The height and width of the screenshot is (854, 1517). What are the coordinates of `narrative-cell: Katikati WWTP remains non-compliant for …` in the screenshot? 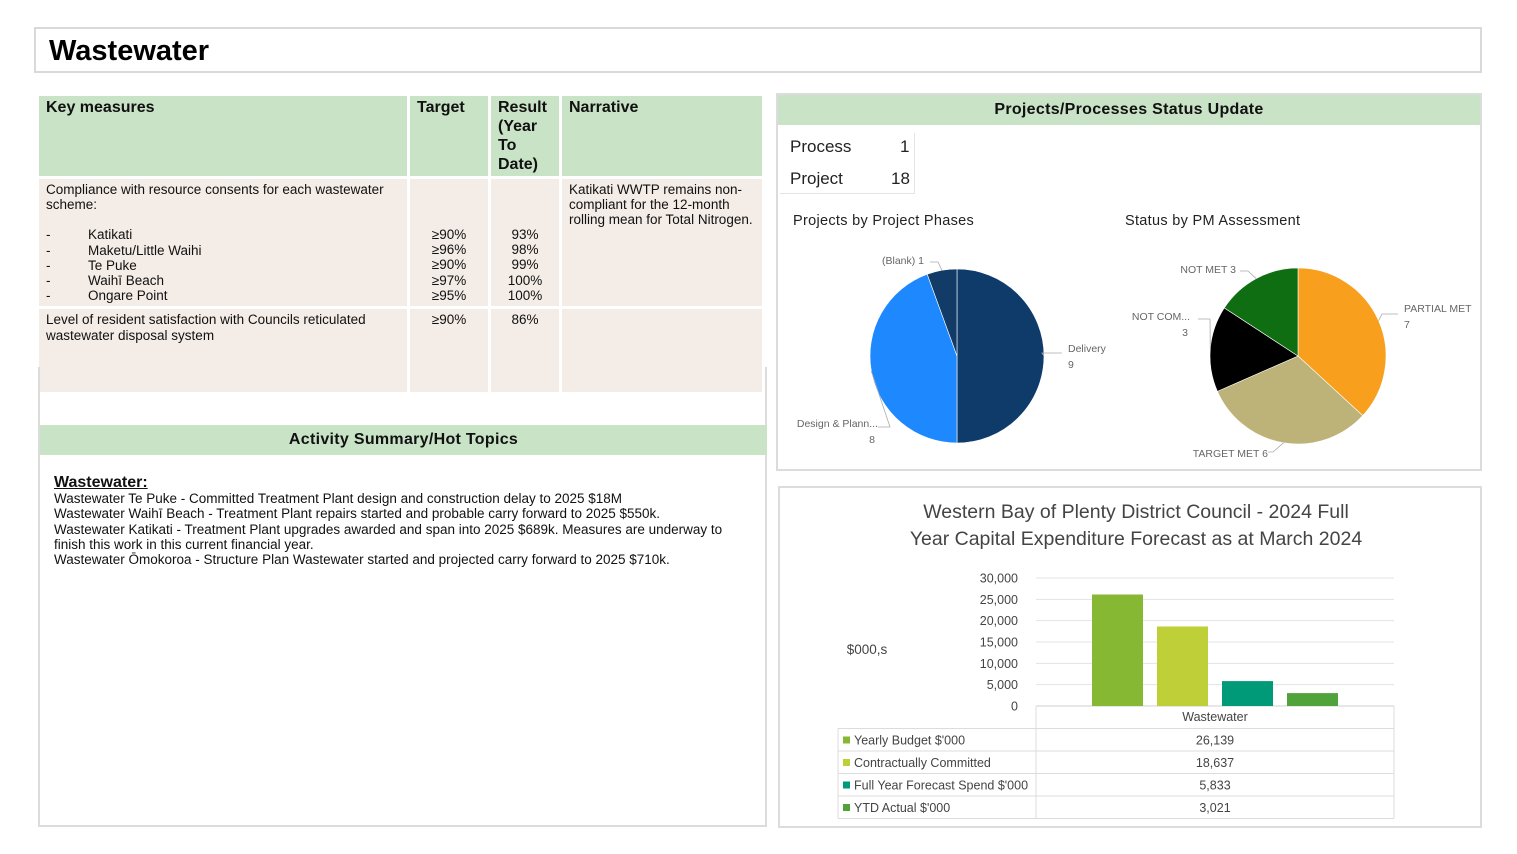 It's located at (662, 243).